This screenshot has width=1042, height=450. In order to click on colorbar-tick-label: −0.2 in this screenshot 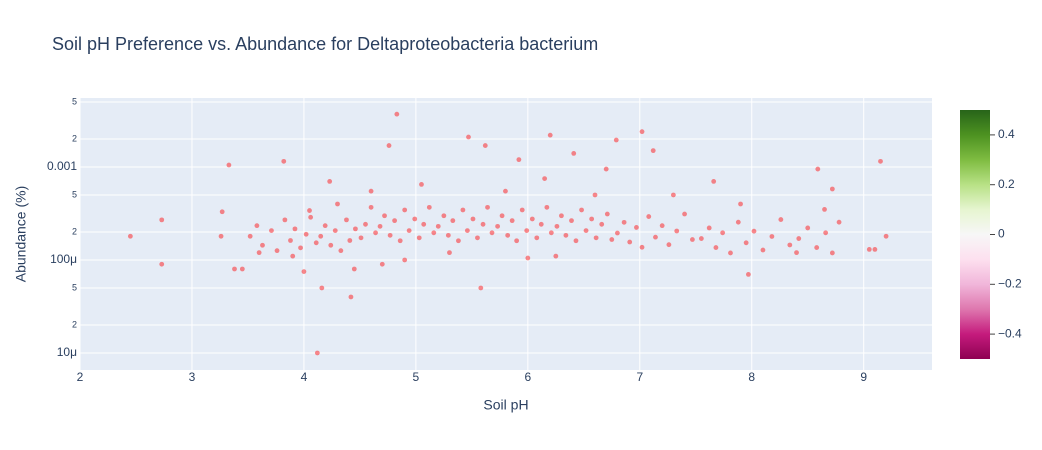, I will do `click(1010, 283)`.